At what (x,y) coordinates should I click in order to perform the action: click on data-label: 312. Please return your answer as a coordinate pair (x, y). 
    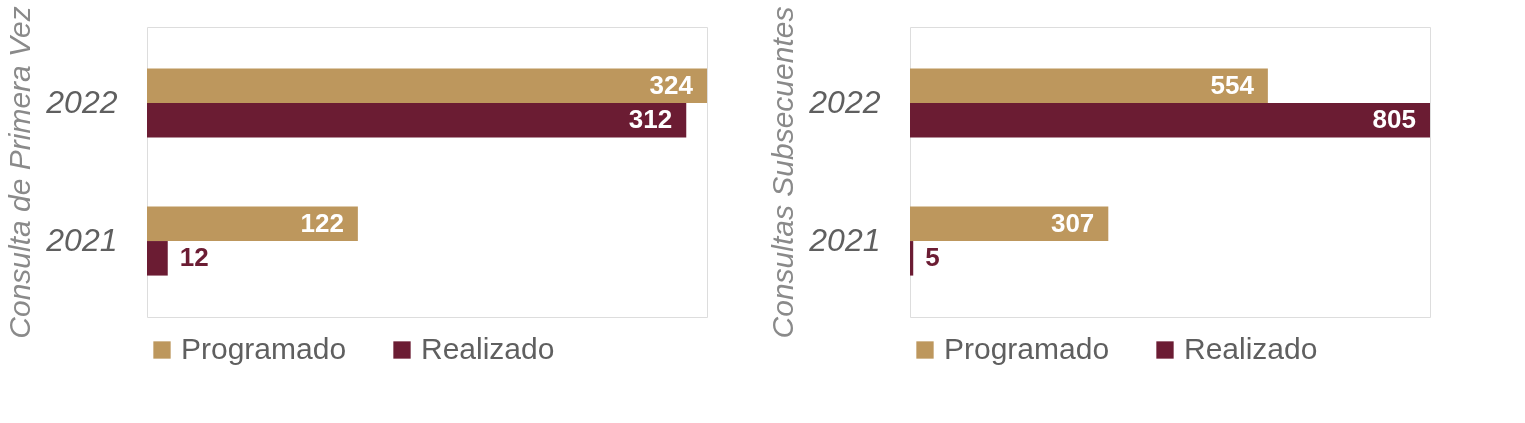
    Looking at the image, I should click on (650, 119).